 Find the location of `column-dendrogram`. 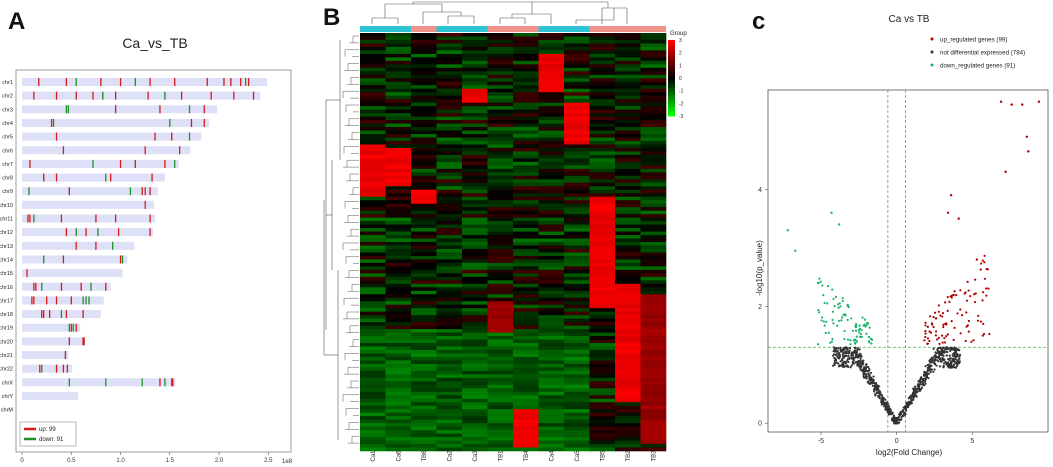

column-dendrogram is located at coordinates (499, 12).